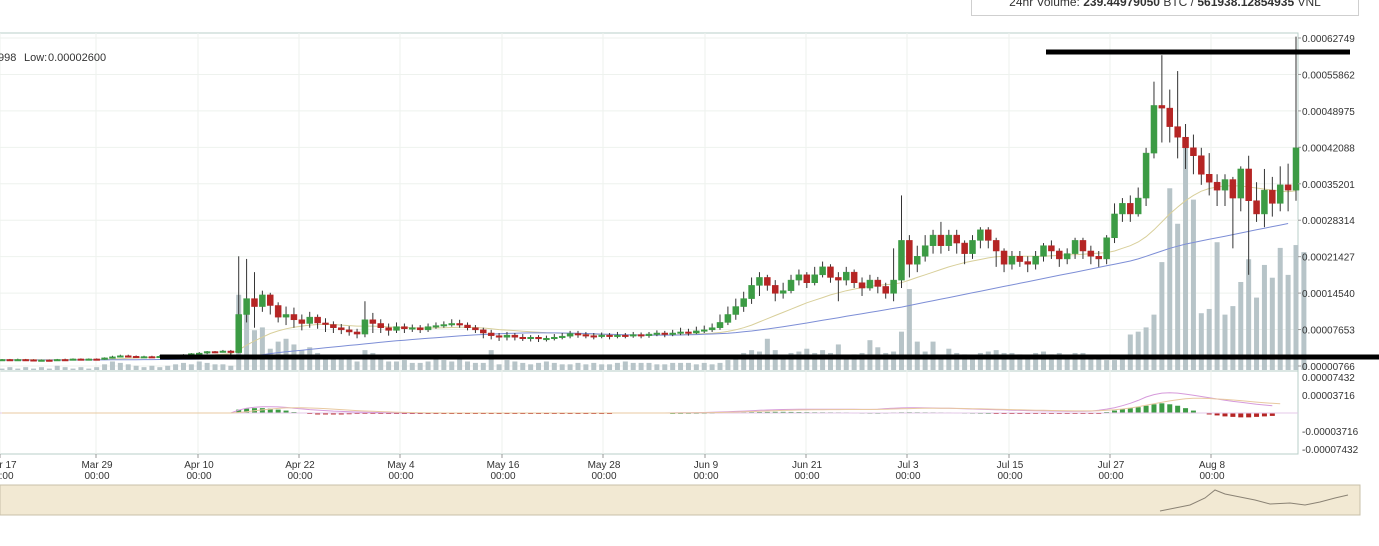  Describe the element at coordinates (641, 405) in the screenshot. I see `signal-line` at that location.